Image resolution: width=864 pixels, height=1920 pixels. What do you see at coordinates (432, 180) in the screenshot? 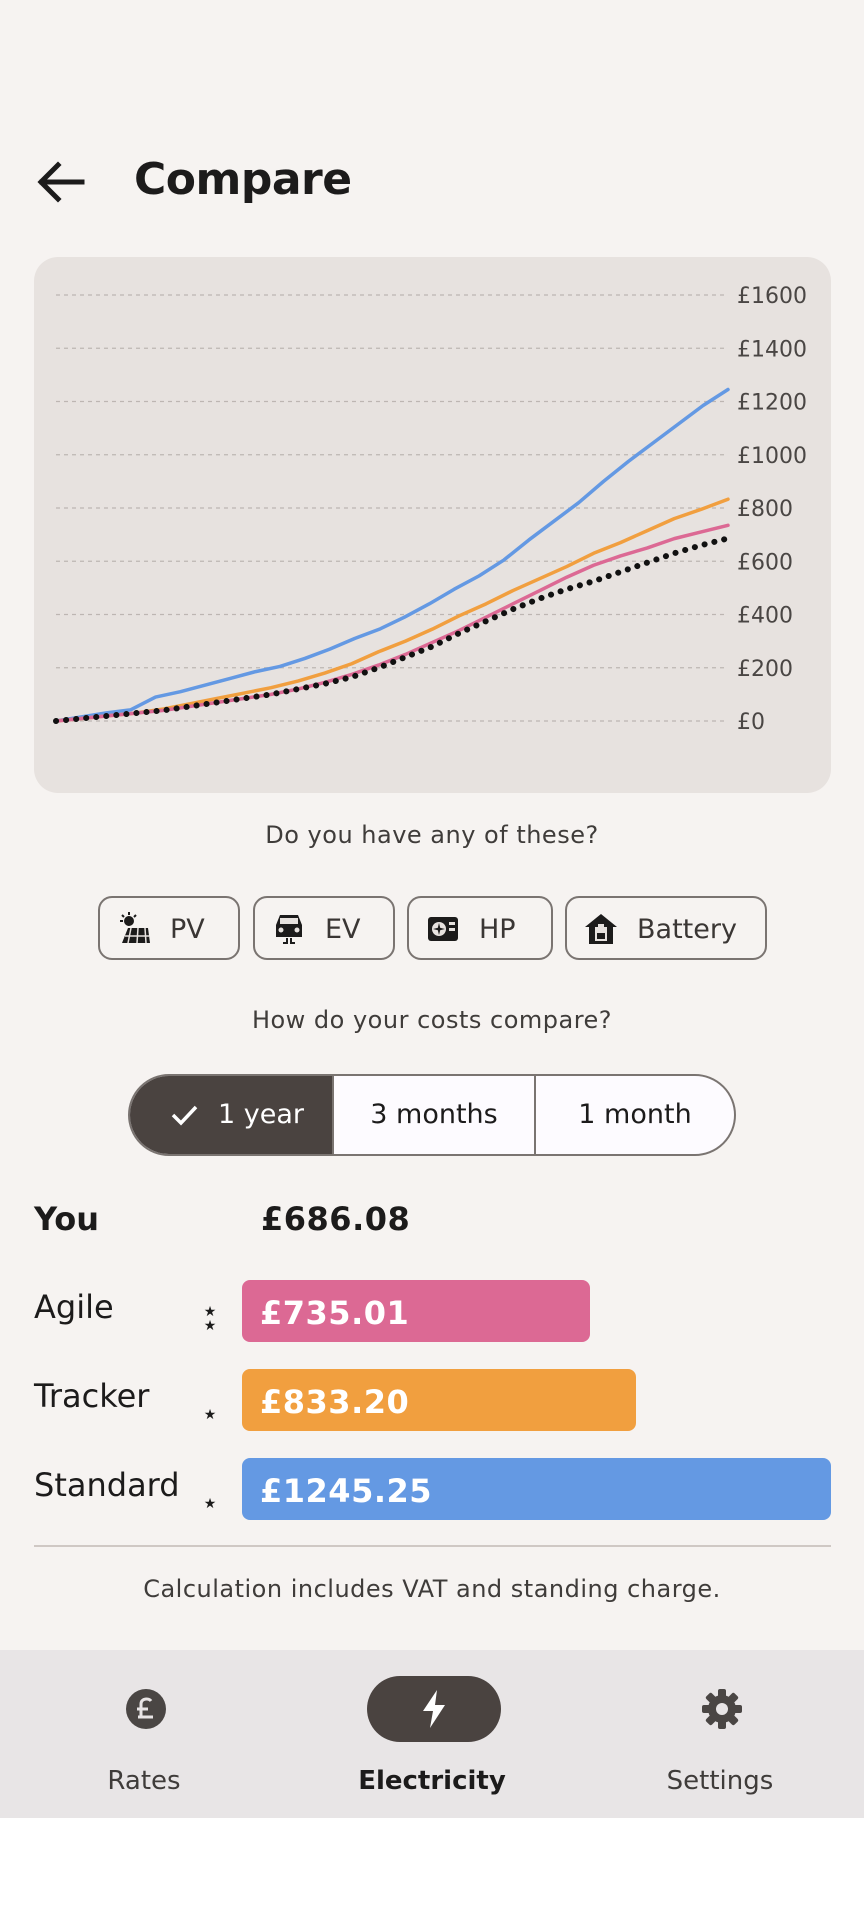
I see `app-bar: Compare` at bounding box center [432, 180].